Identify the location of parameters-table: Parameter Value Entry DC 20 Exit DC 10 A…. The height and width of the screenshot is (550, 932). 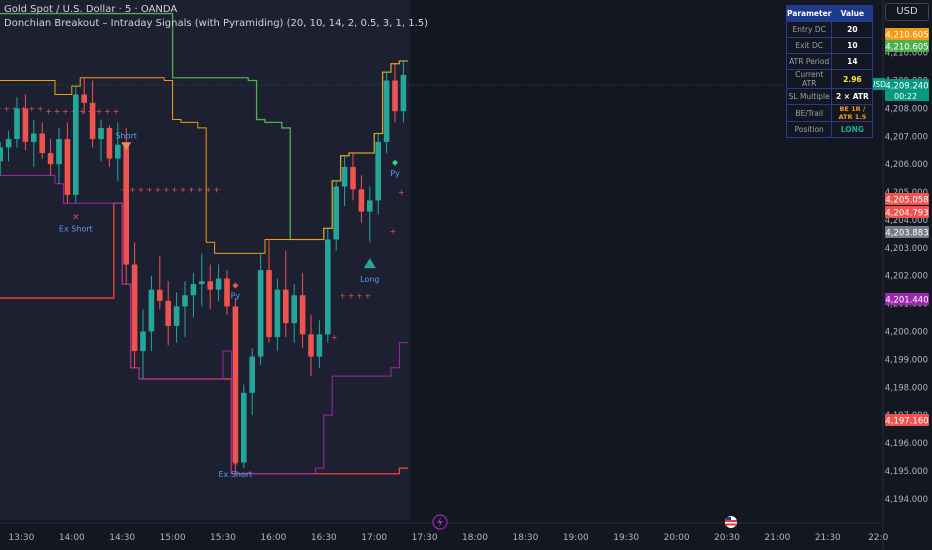
(829, 71).